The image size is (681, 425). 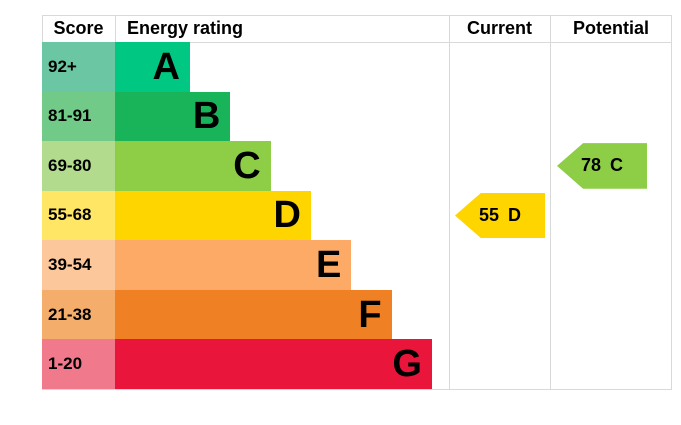 I want to click on column-header-current: Current, so click(x=499, y=28).